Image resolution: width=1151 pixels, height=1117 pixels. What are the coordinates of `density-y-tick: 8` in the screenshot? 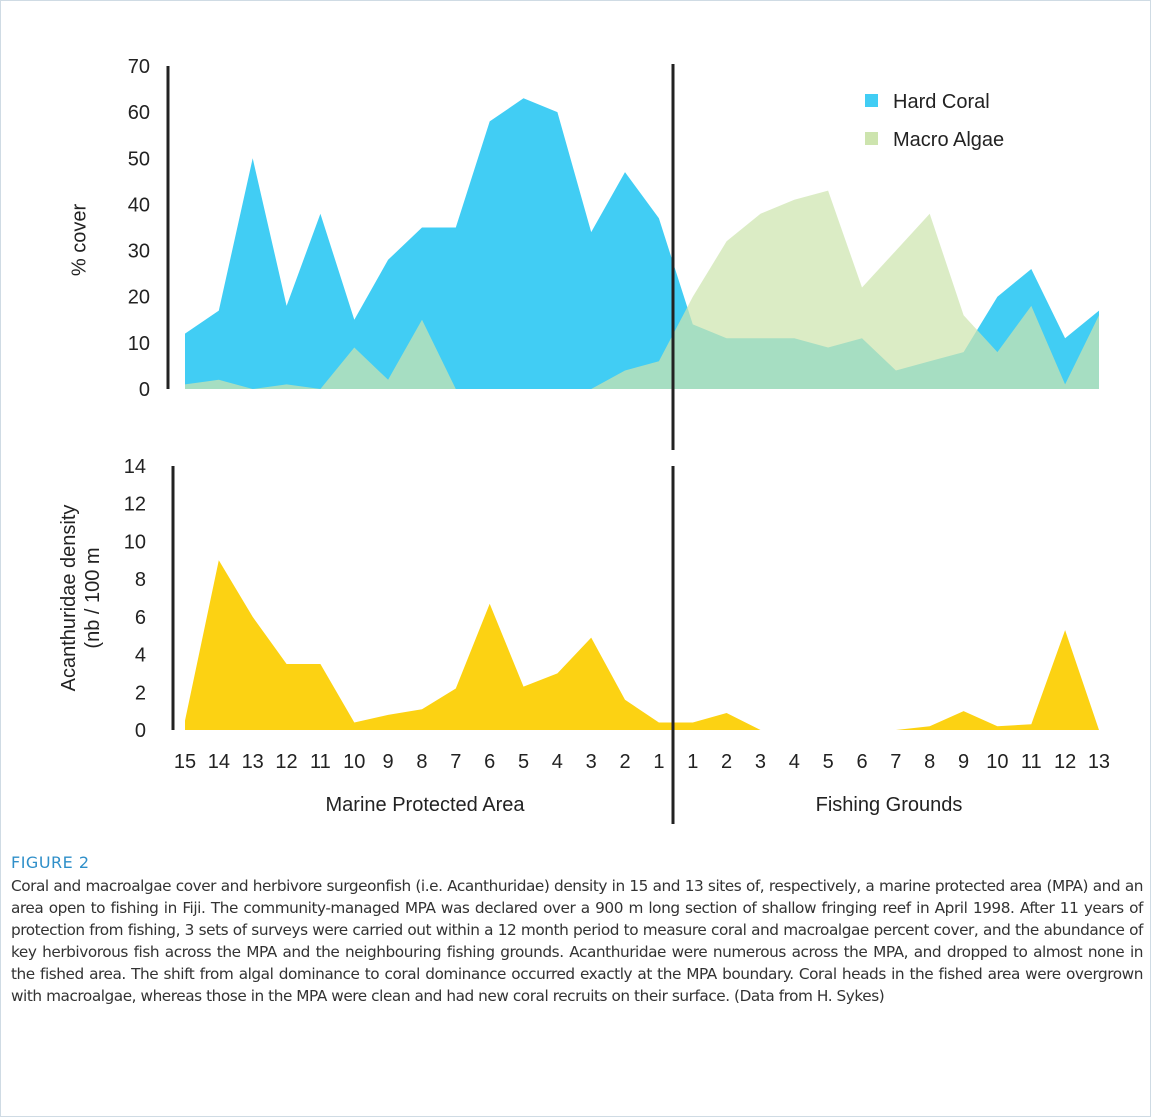 It's located at (140, 580).